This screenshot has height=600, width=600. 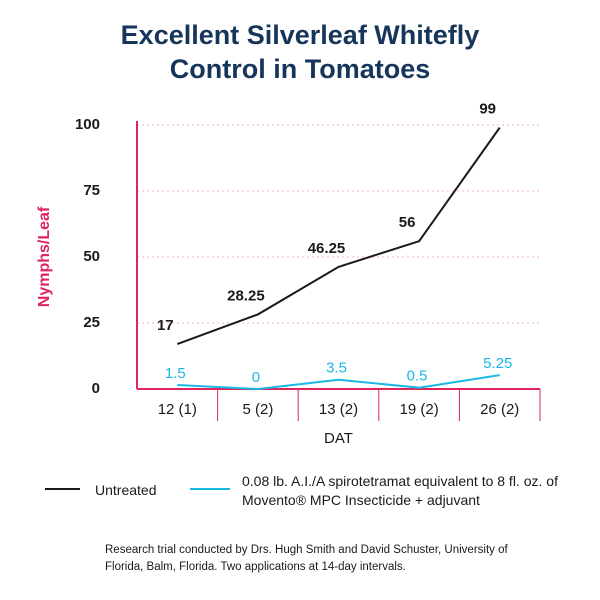 I want to click on data-label: 0.5, so click(x=417, y=376).